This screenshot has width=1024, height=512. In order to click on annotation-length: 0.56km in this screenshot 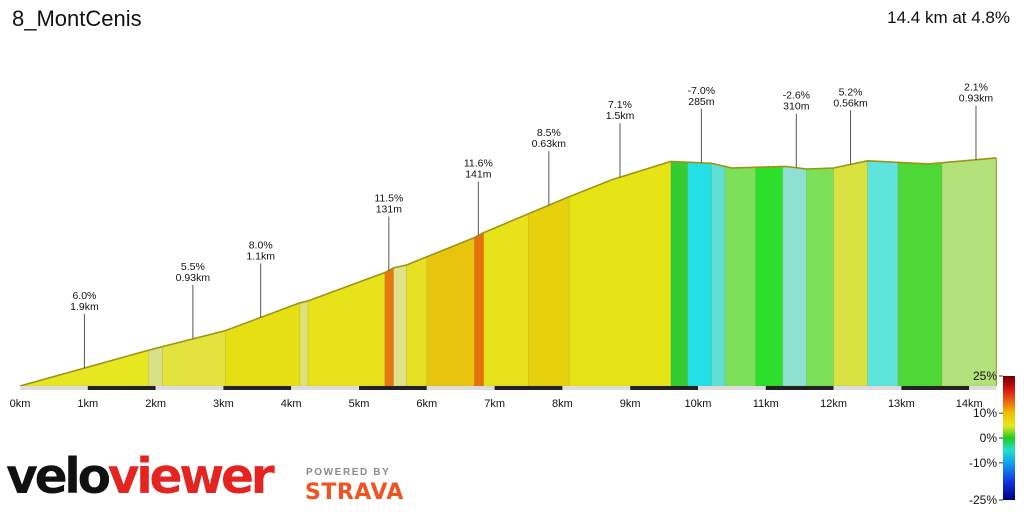, I will do `click(850, 103)`.